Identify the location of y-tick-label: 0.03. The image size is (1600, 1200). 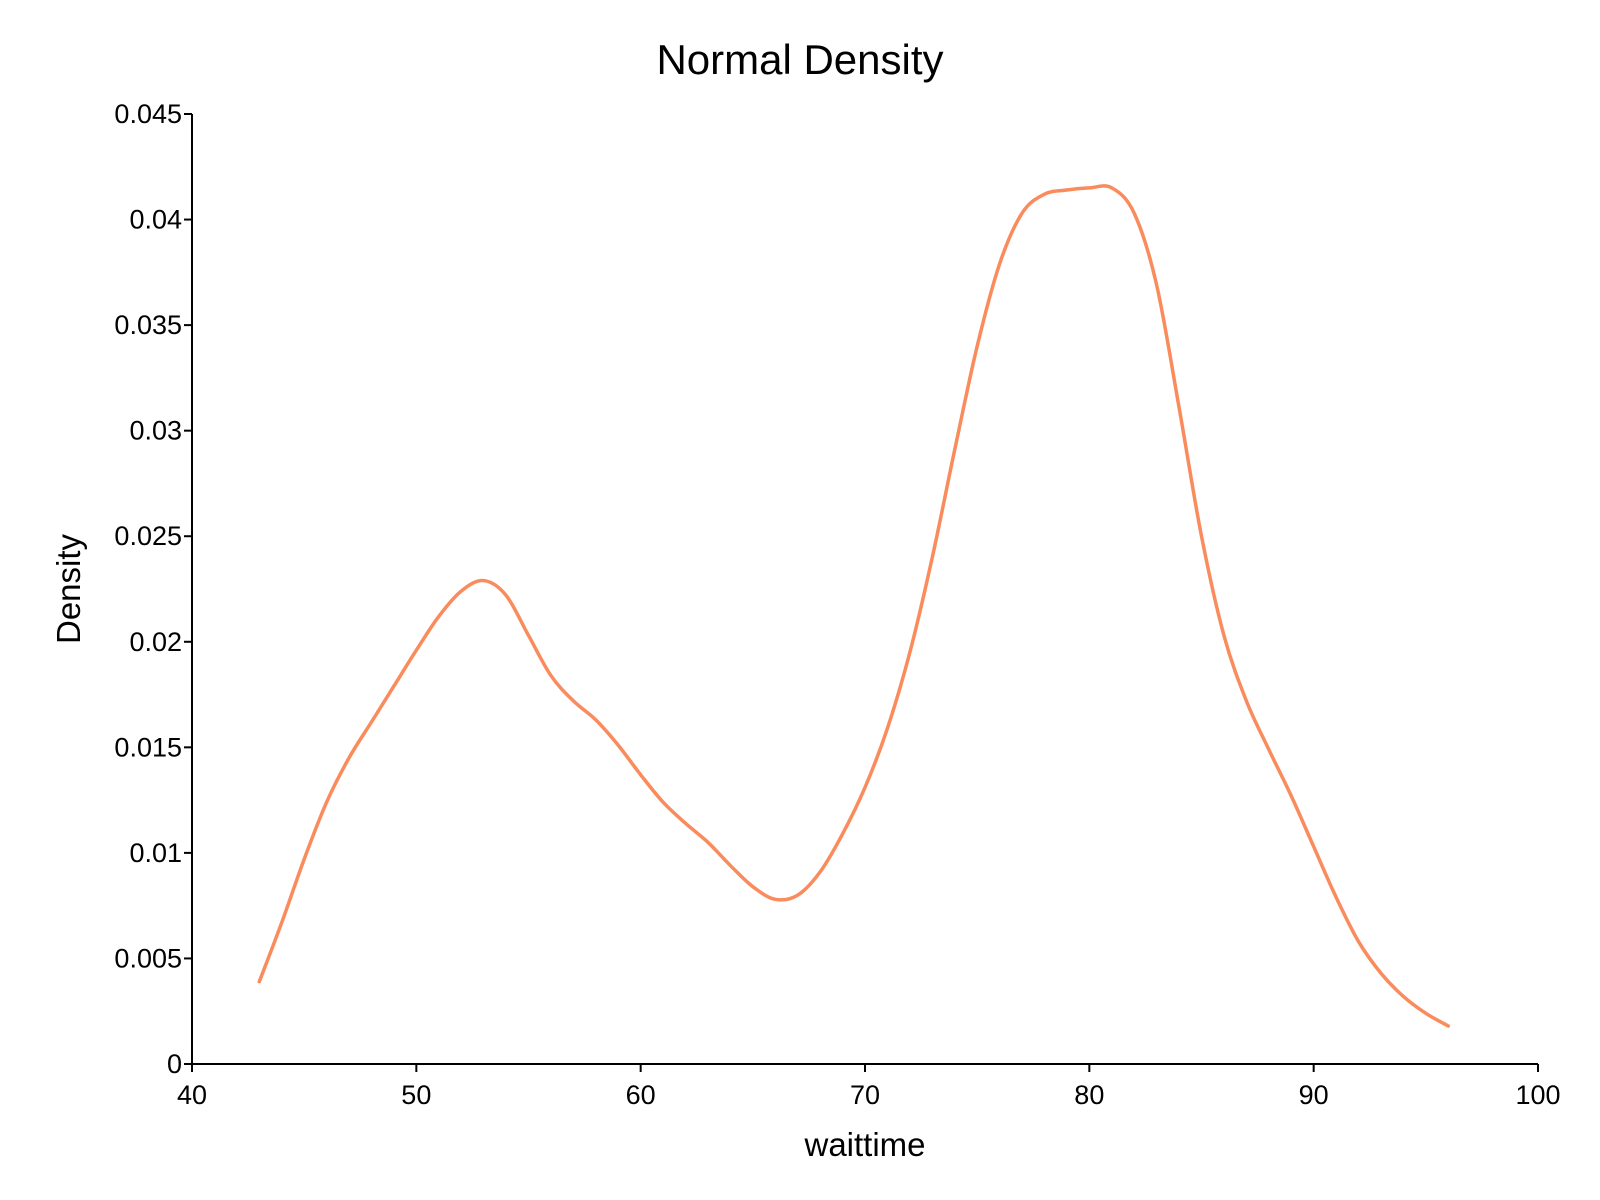
(155, 431).